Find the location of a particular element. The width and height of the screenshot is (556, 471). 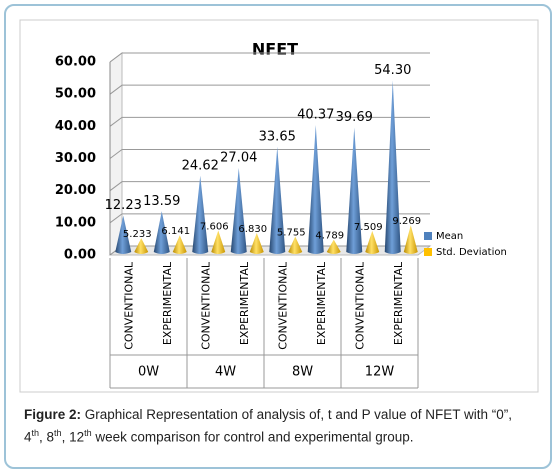

value-label: 39.69 is located at coordinates (354, 117).